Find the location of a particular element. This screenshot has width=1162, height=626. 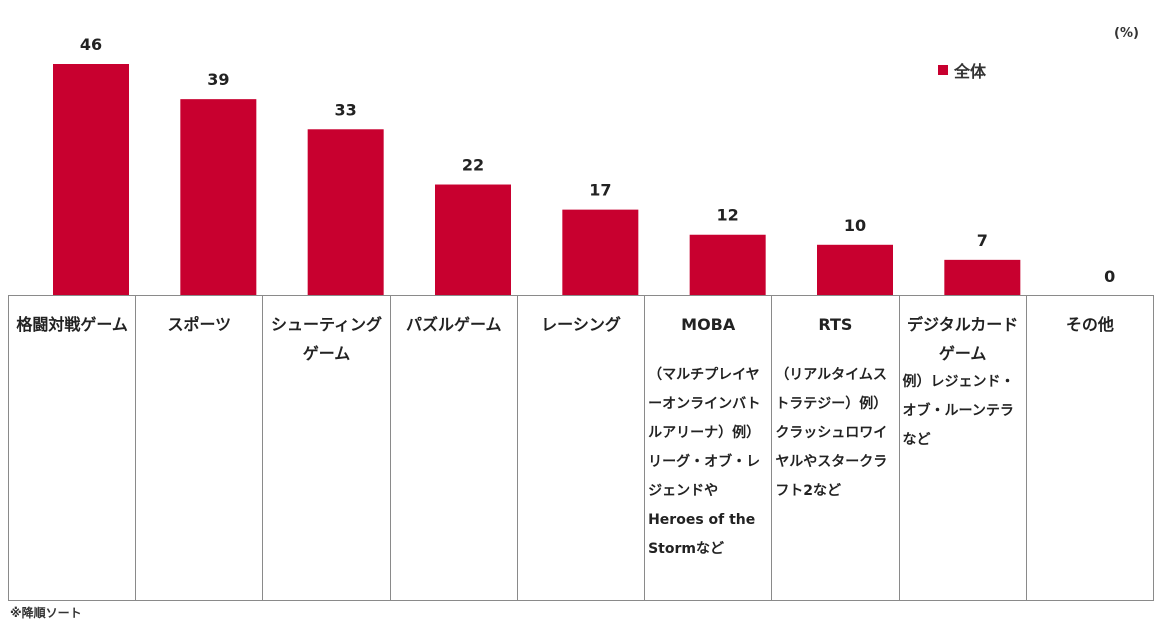

category-label-4: パズルゲーム is located at coordinates (454, 324).